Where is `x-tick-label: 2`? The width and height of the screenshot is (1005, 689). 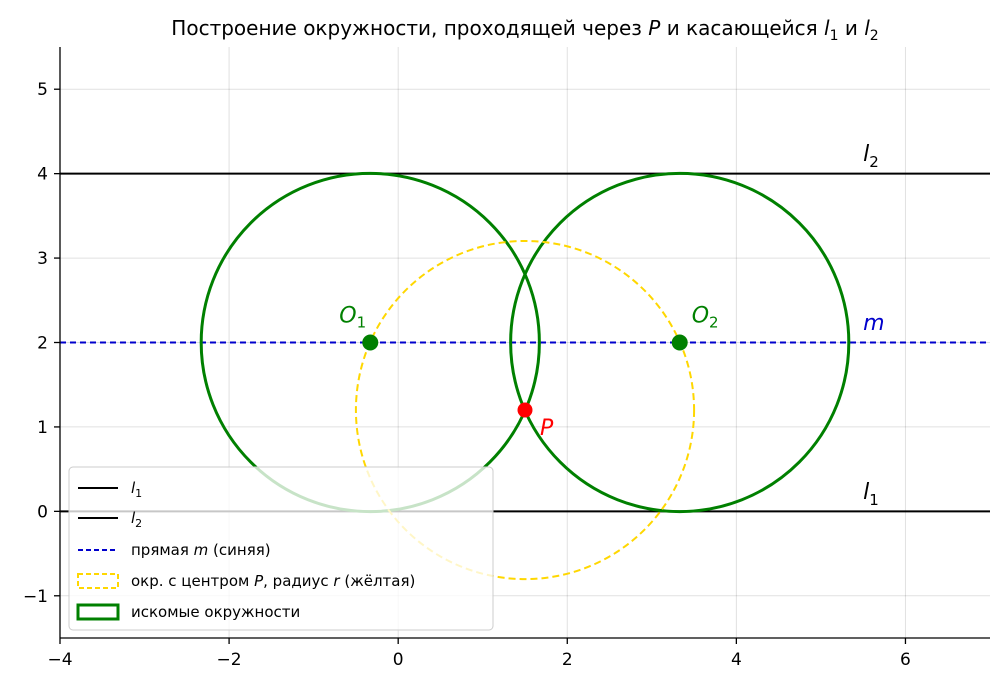 x-tick-label: 2 is located at coordinates (567, 660).